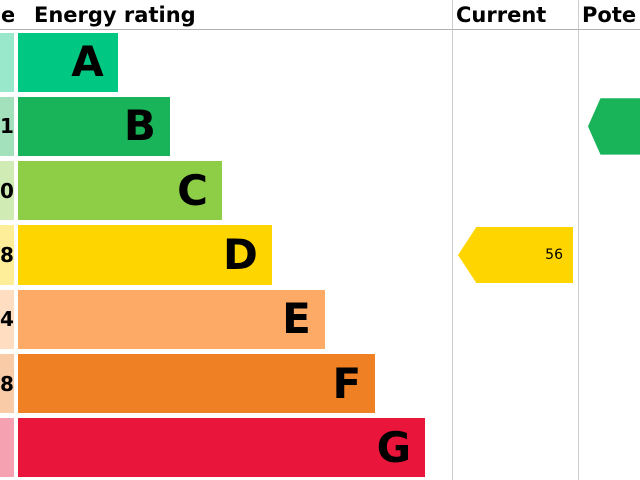 This screenshot has width=640, height=480. What do you see at coordinates (222, 448) in the screenshot?
I see `band-bar-g: G` at bounding box center [222, 448].